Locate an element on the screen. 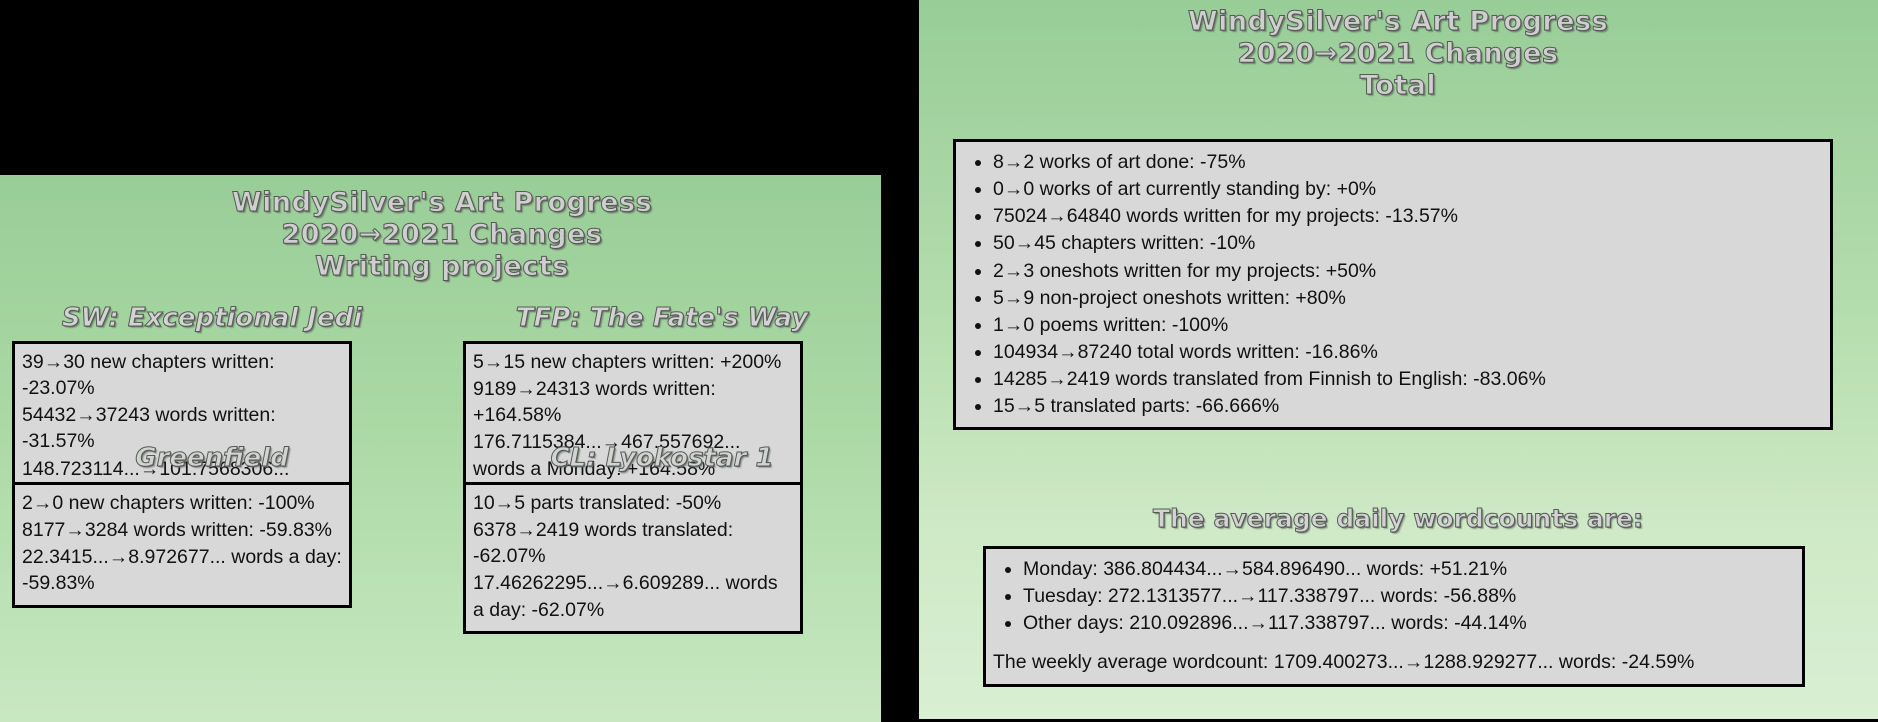 This screenshot has height=722, width=1878. list-item: 15→5 translated parts: -66.666% is located at coordinates (1408, 406).